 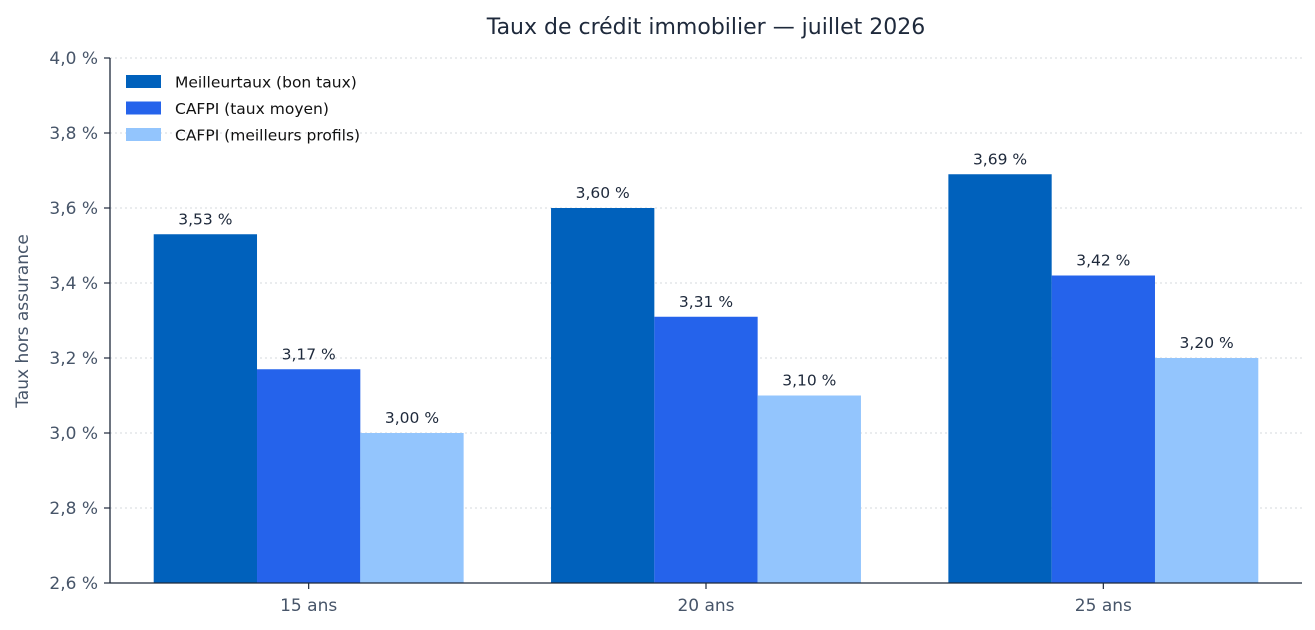 I want to click on data-label: 3,69 %, so click(x=1000, y=159).